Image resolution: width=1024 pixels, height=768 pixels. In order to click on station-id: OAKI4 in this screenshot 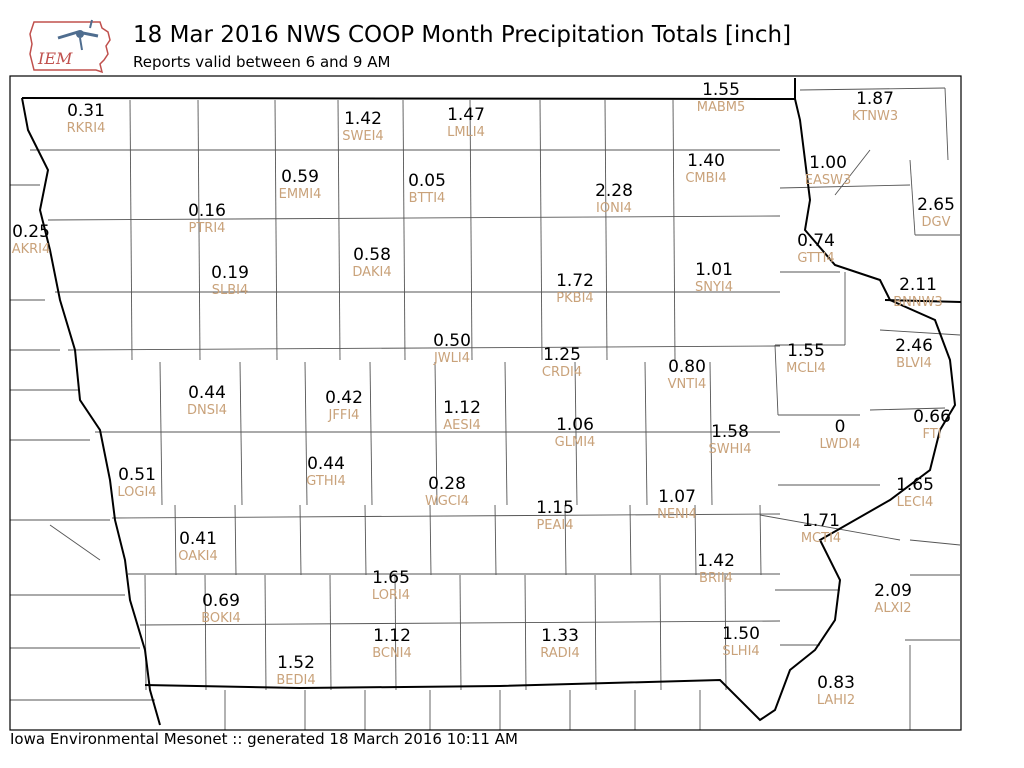, I will do `click(198, 556)`.